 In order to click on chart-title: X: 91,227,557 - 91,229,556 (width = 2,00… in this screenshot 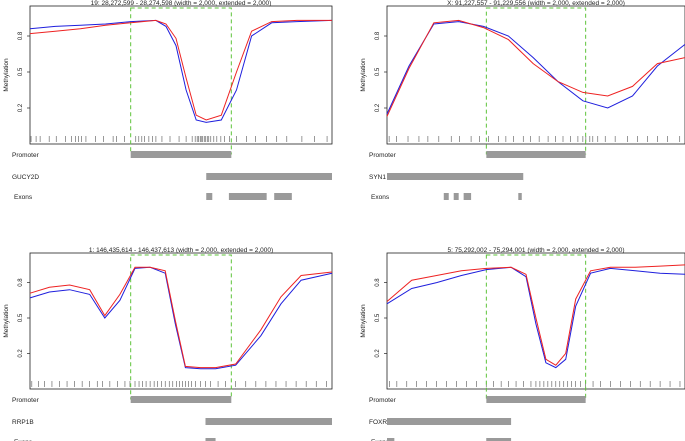, I will do `click(536, 3)`.